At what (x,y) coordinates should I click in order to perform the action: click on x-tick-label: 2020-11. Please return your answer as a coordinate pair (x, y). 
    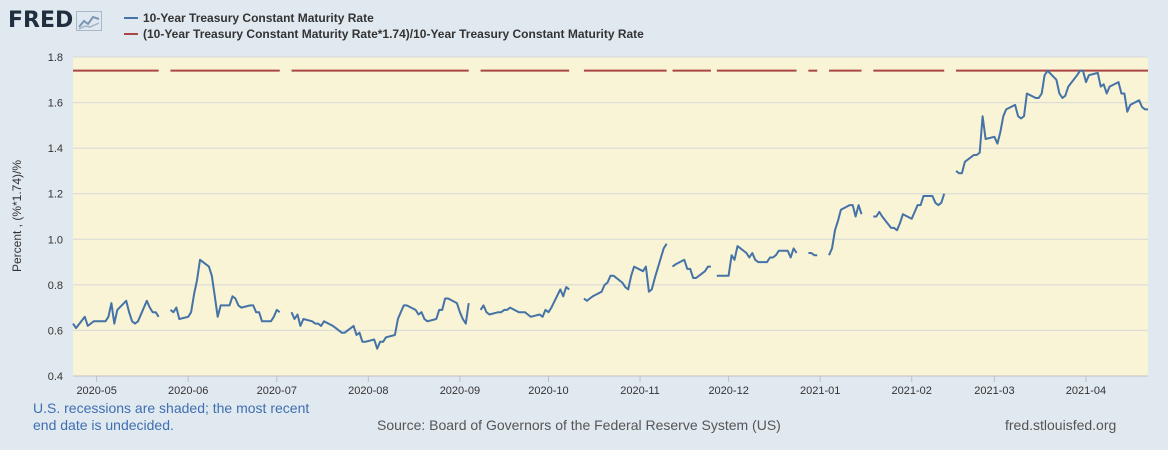
    Looking at the image, I should click on (640, 391).